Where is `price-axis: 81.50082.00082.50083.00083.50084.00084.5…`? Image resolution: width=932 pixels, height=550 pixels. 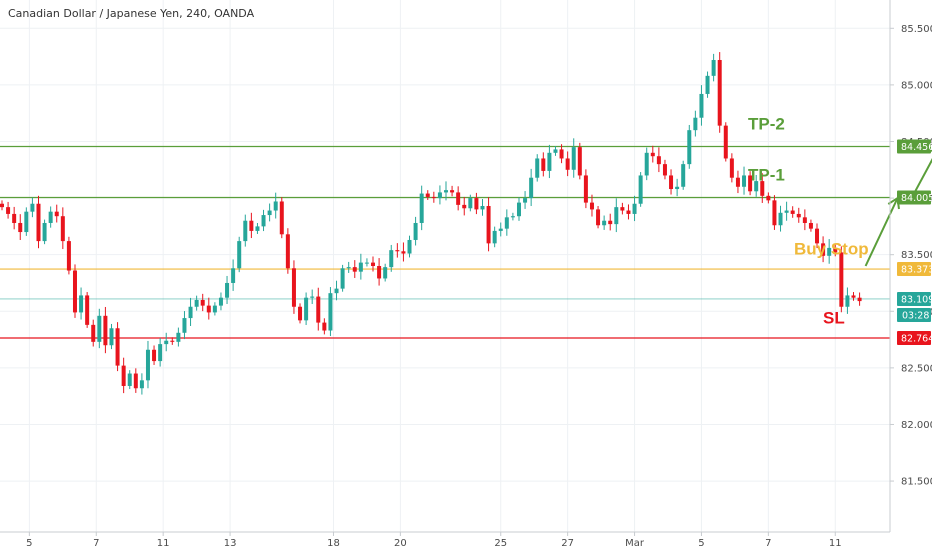 price-axis: 81.50082.00082.50083.00083.50084.00084.5… is located at coordinates (910, 266).